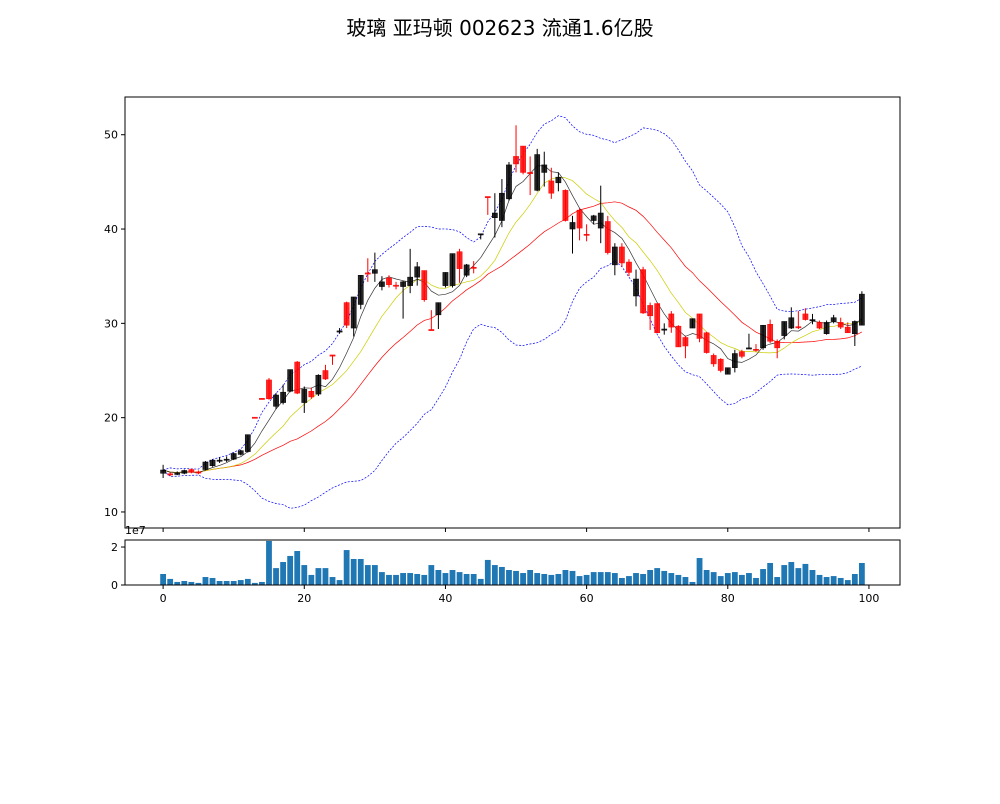 The width and height of the screenshot is (1000, 804). I want to click on x-tick-label: 20, so click(304, 598).